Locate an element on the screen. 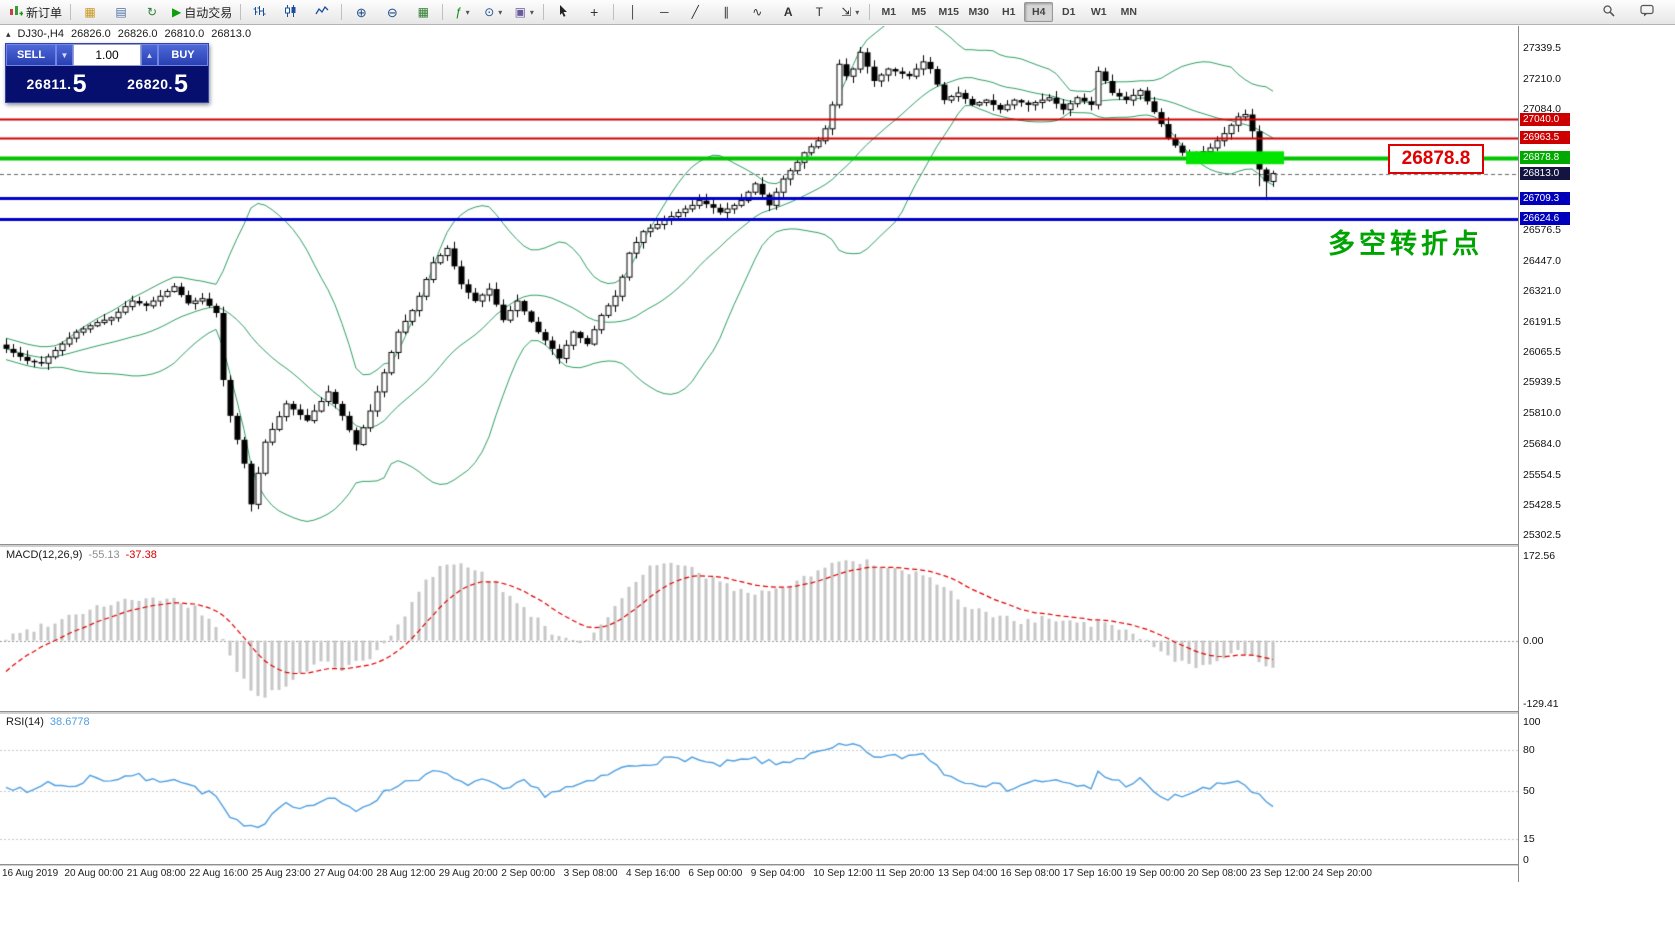  price-scale-label: 25684.0 is located at coordinates (1542, 443).